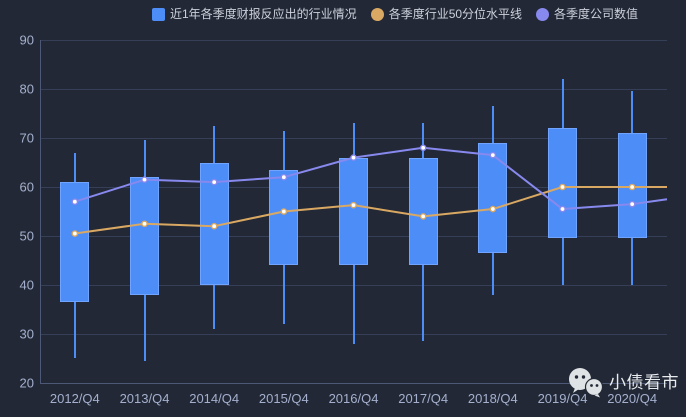 The image size is (686, 417). I want to click on x-axis-label: 2015/Q4, so click(283, 398).